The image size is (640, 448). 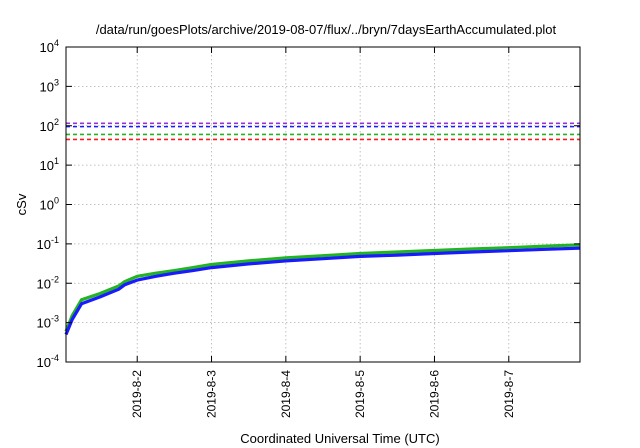 What do you see at coordinates (212, 394) in the screenshot?
I see `x-tick-label: 2019-8-3` at bounding box center [212, 394].